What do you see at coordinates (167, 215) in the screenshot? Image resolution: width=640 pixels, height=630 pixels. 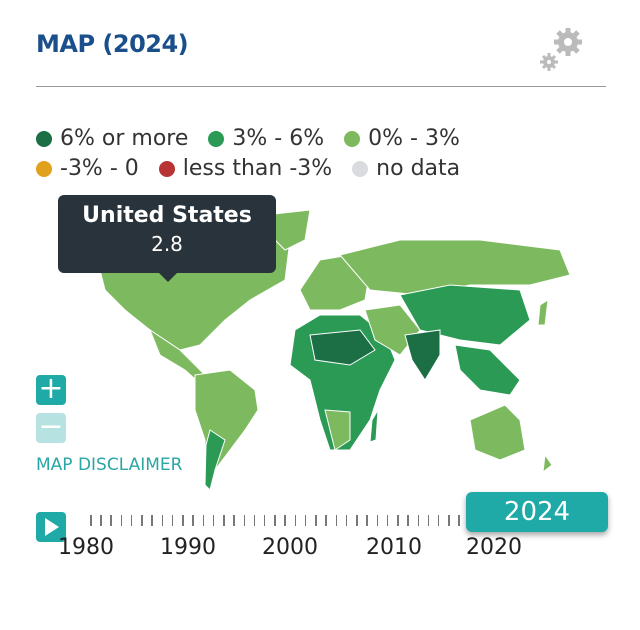 I see `tooltip-country: United States` at bounding box center [167, 215].